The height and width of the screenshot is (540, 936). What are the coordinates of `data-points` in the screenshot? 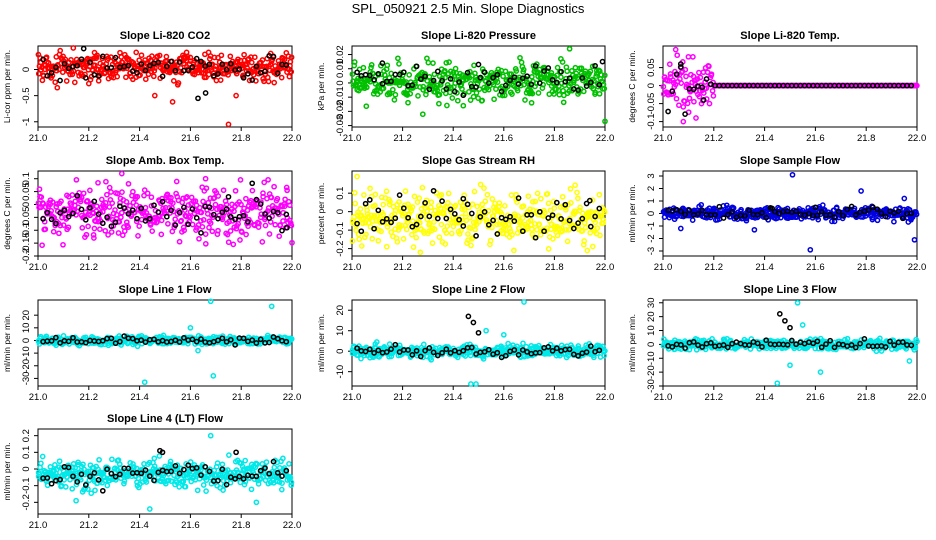 It's located at (478, 85).